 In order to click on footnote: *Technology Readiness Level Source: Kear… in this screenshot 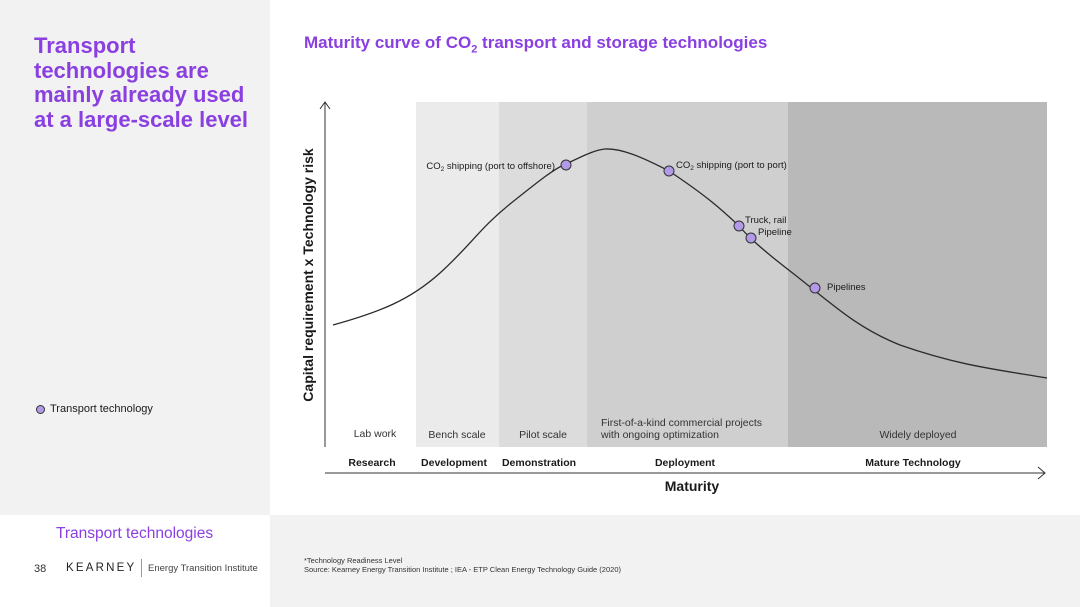, I will do `click(462, 565)`.